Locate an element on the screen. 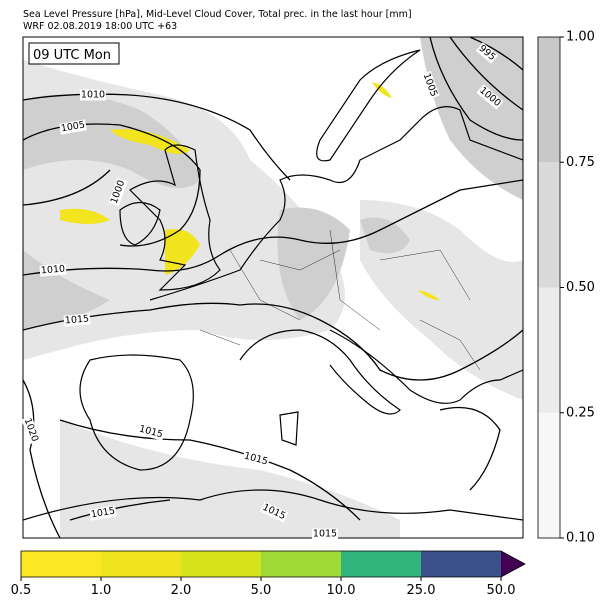  colorbar-tick-label: 1.00 is located at coordinates (580, 37).